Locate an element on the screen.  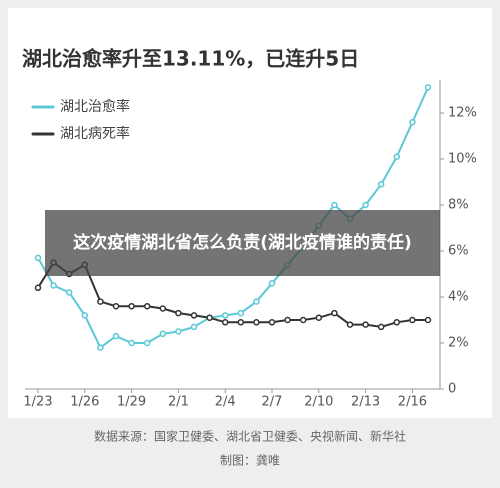
legend-label: 湖北病死率 is located at coordinates (95, 133).